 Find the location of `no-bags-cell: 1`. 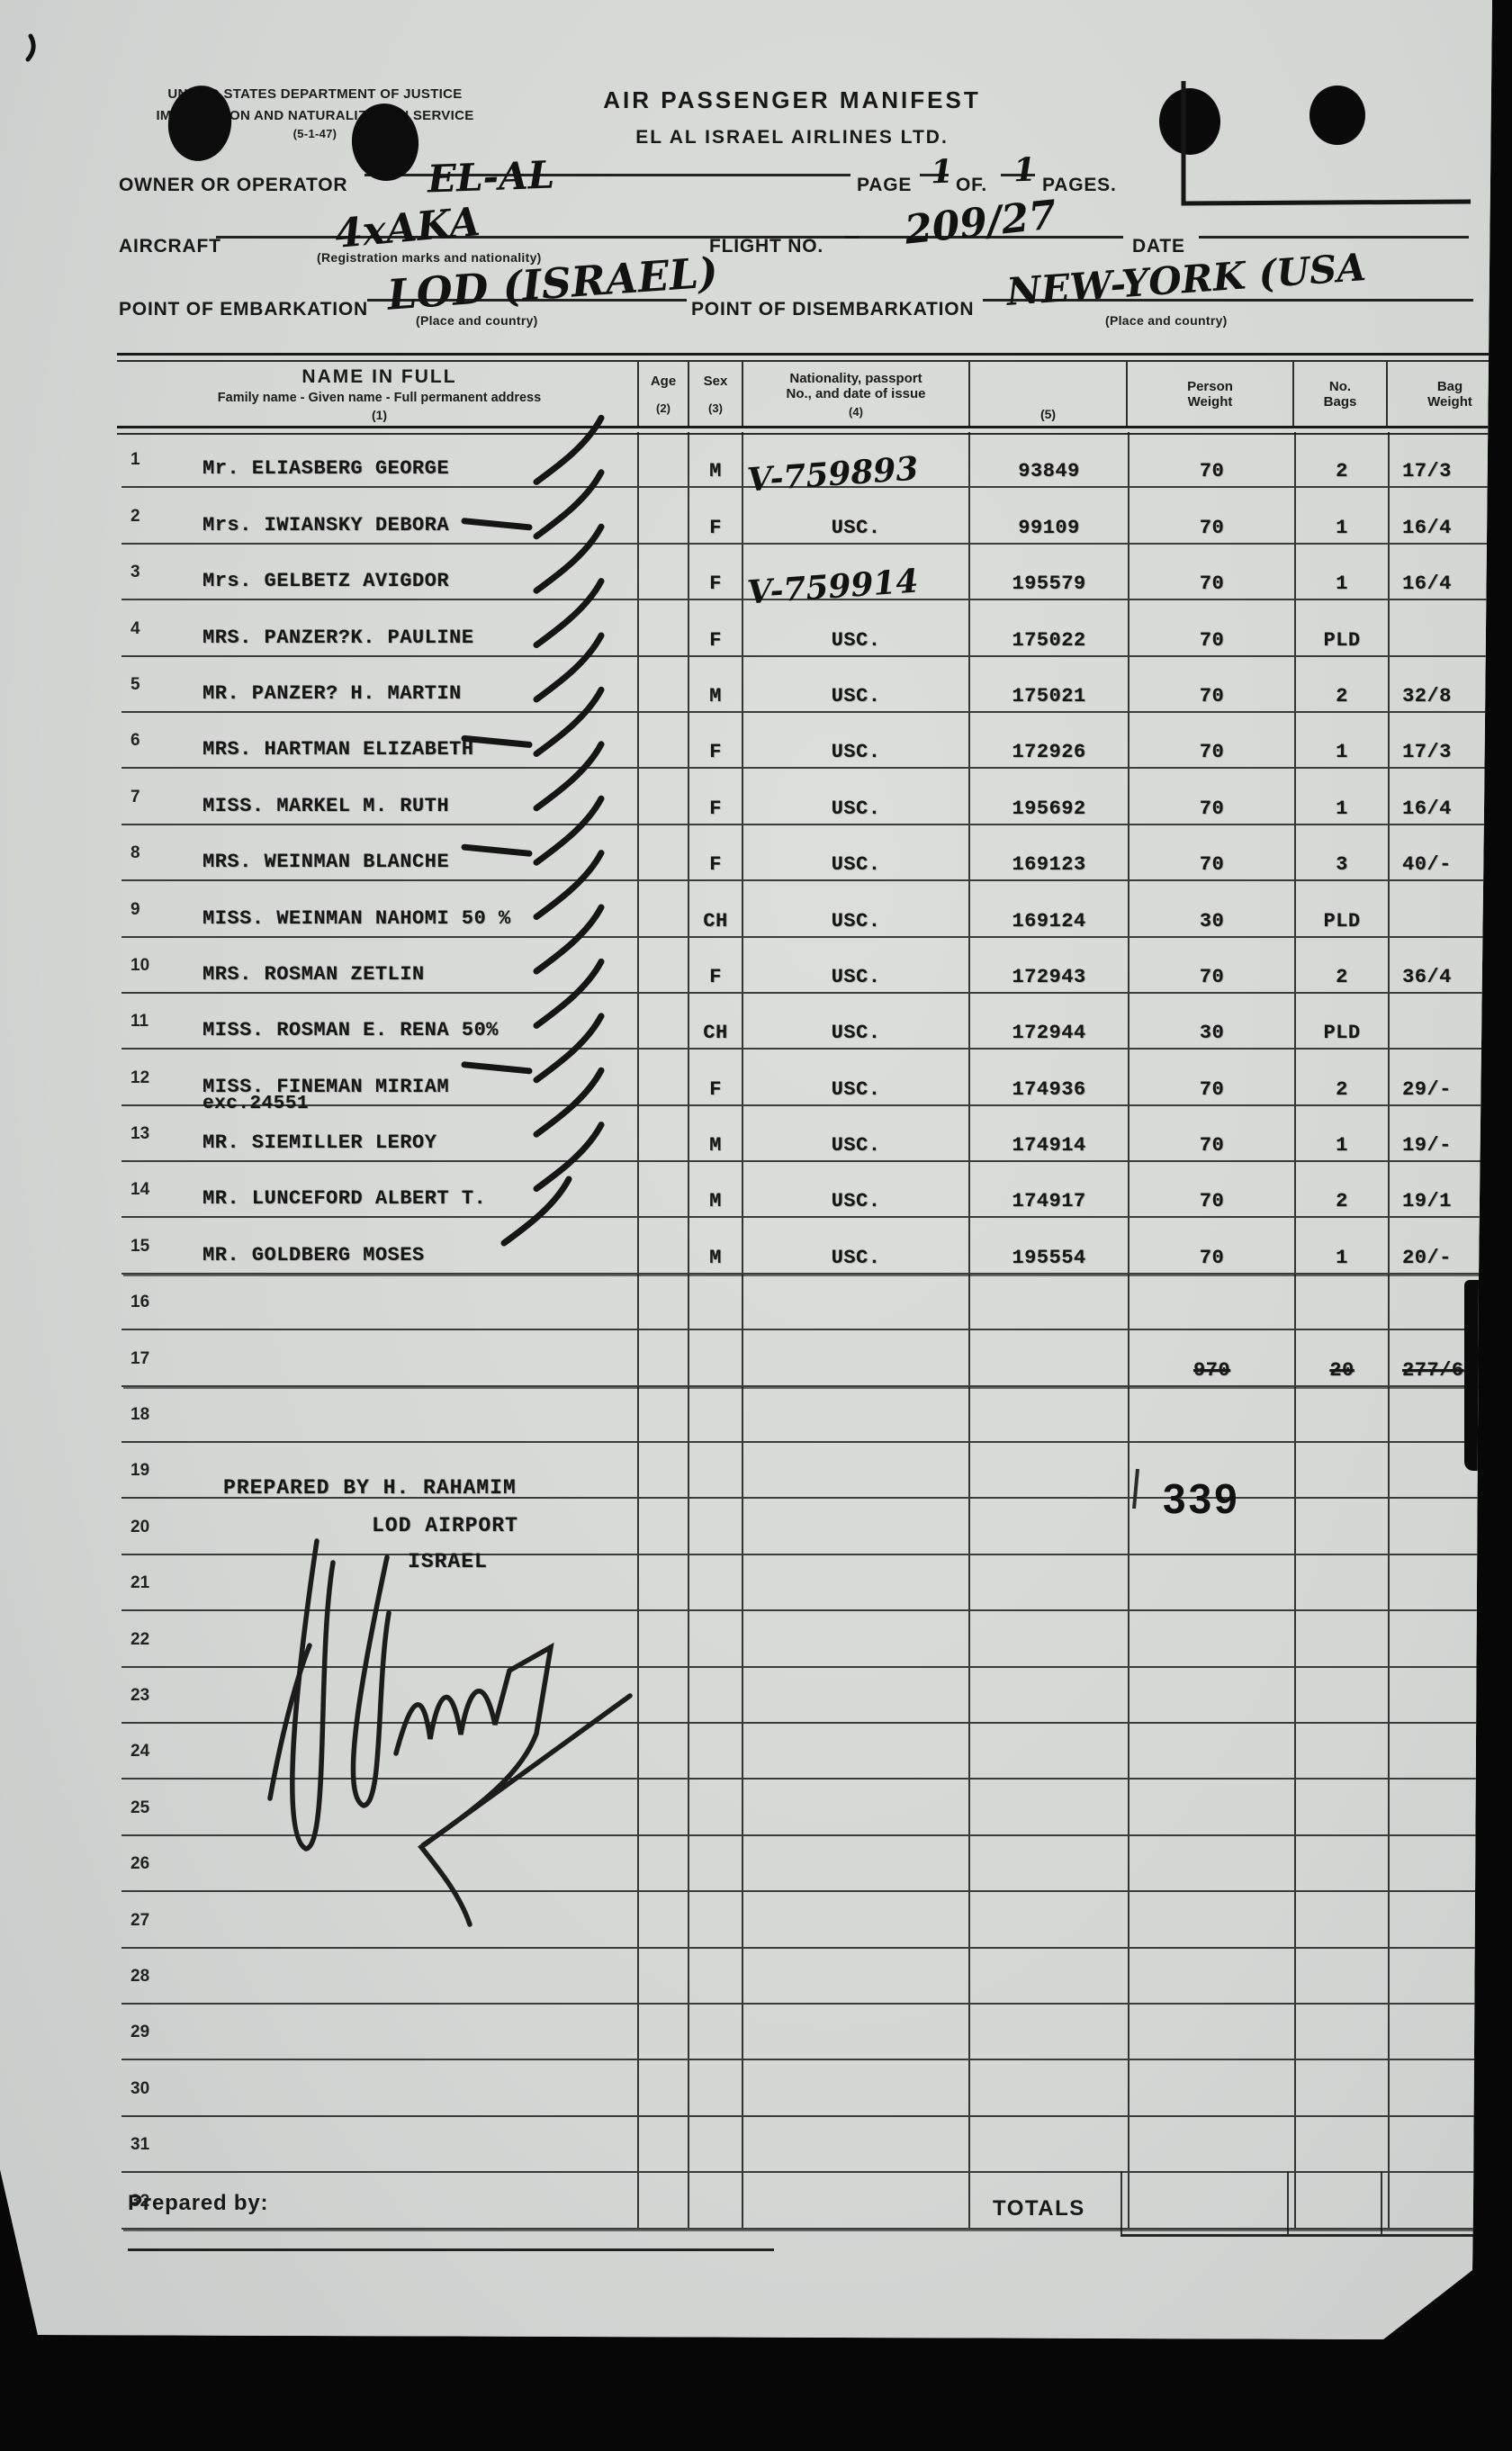

no-bags-cell: 1 is located at coordinates (1341, 1245).